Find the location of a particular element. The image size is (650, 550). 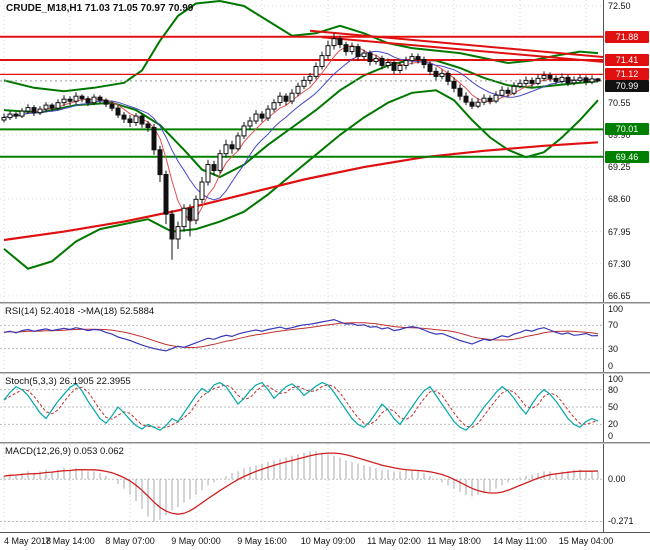

axis-tick: -0.271 is located at coordinates (621, 521).